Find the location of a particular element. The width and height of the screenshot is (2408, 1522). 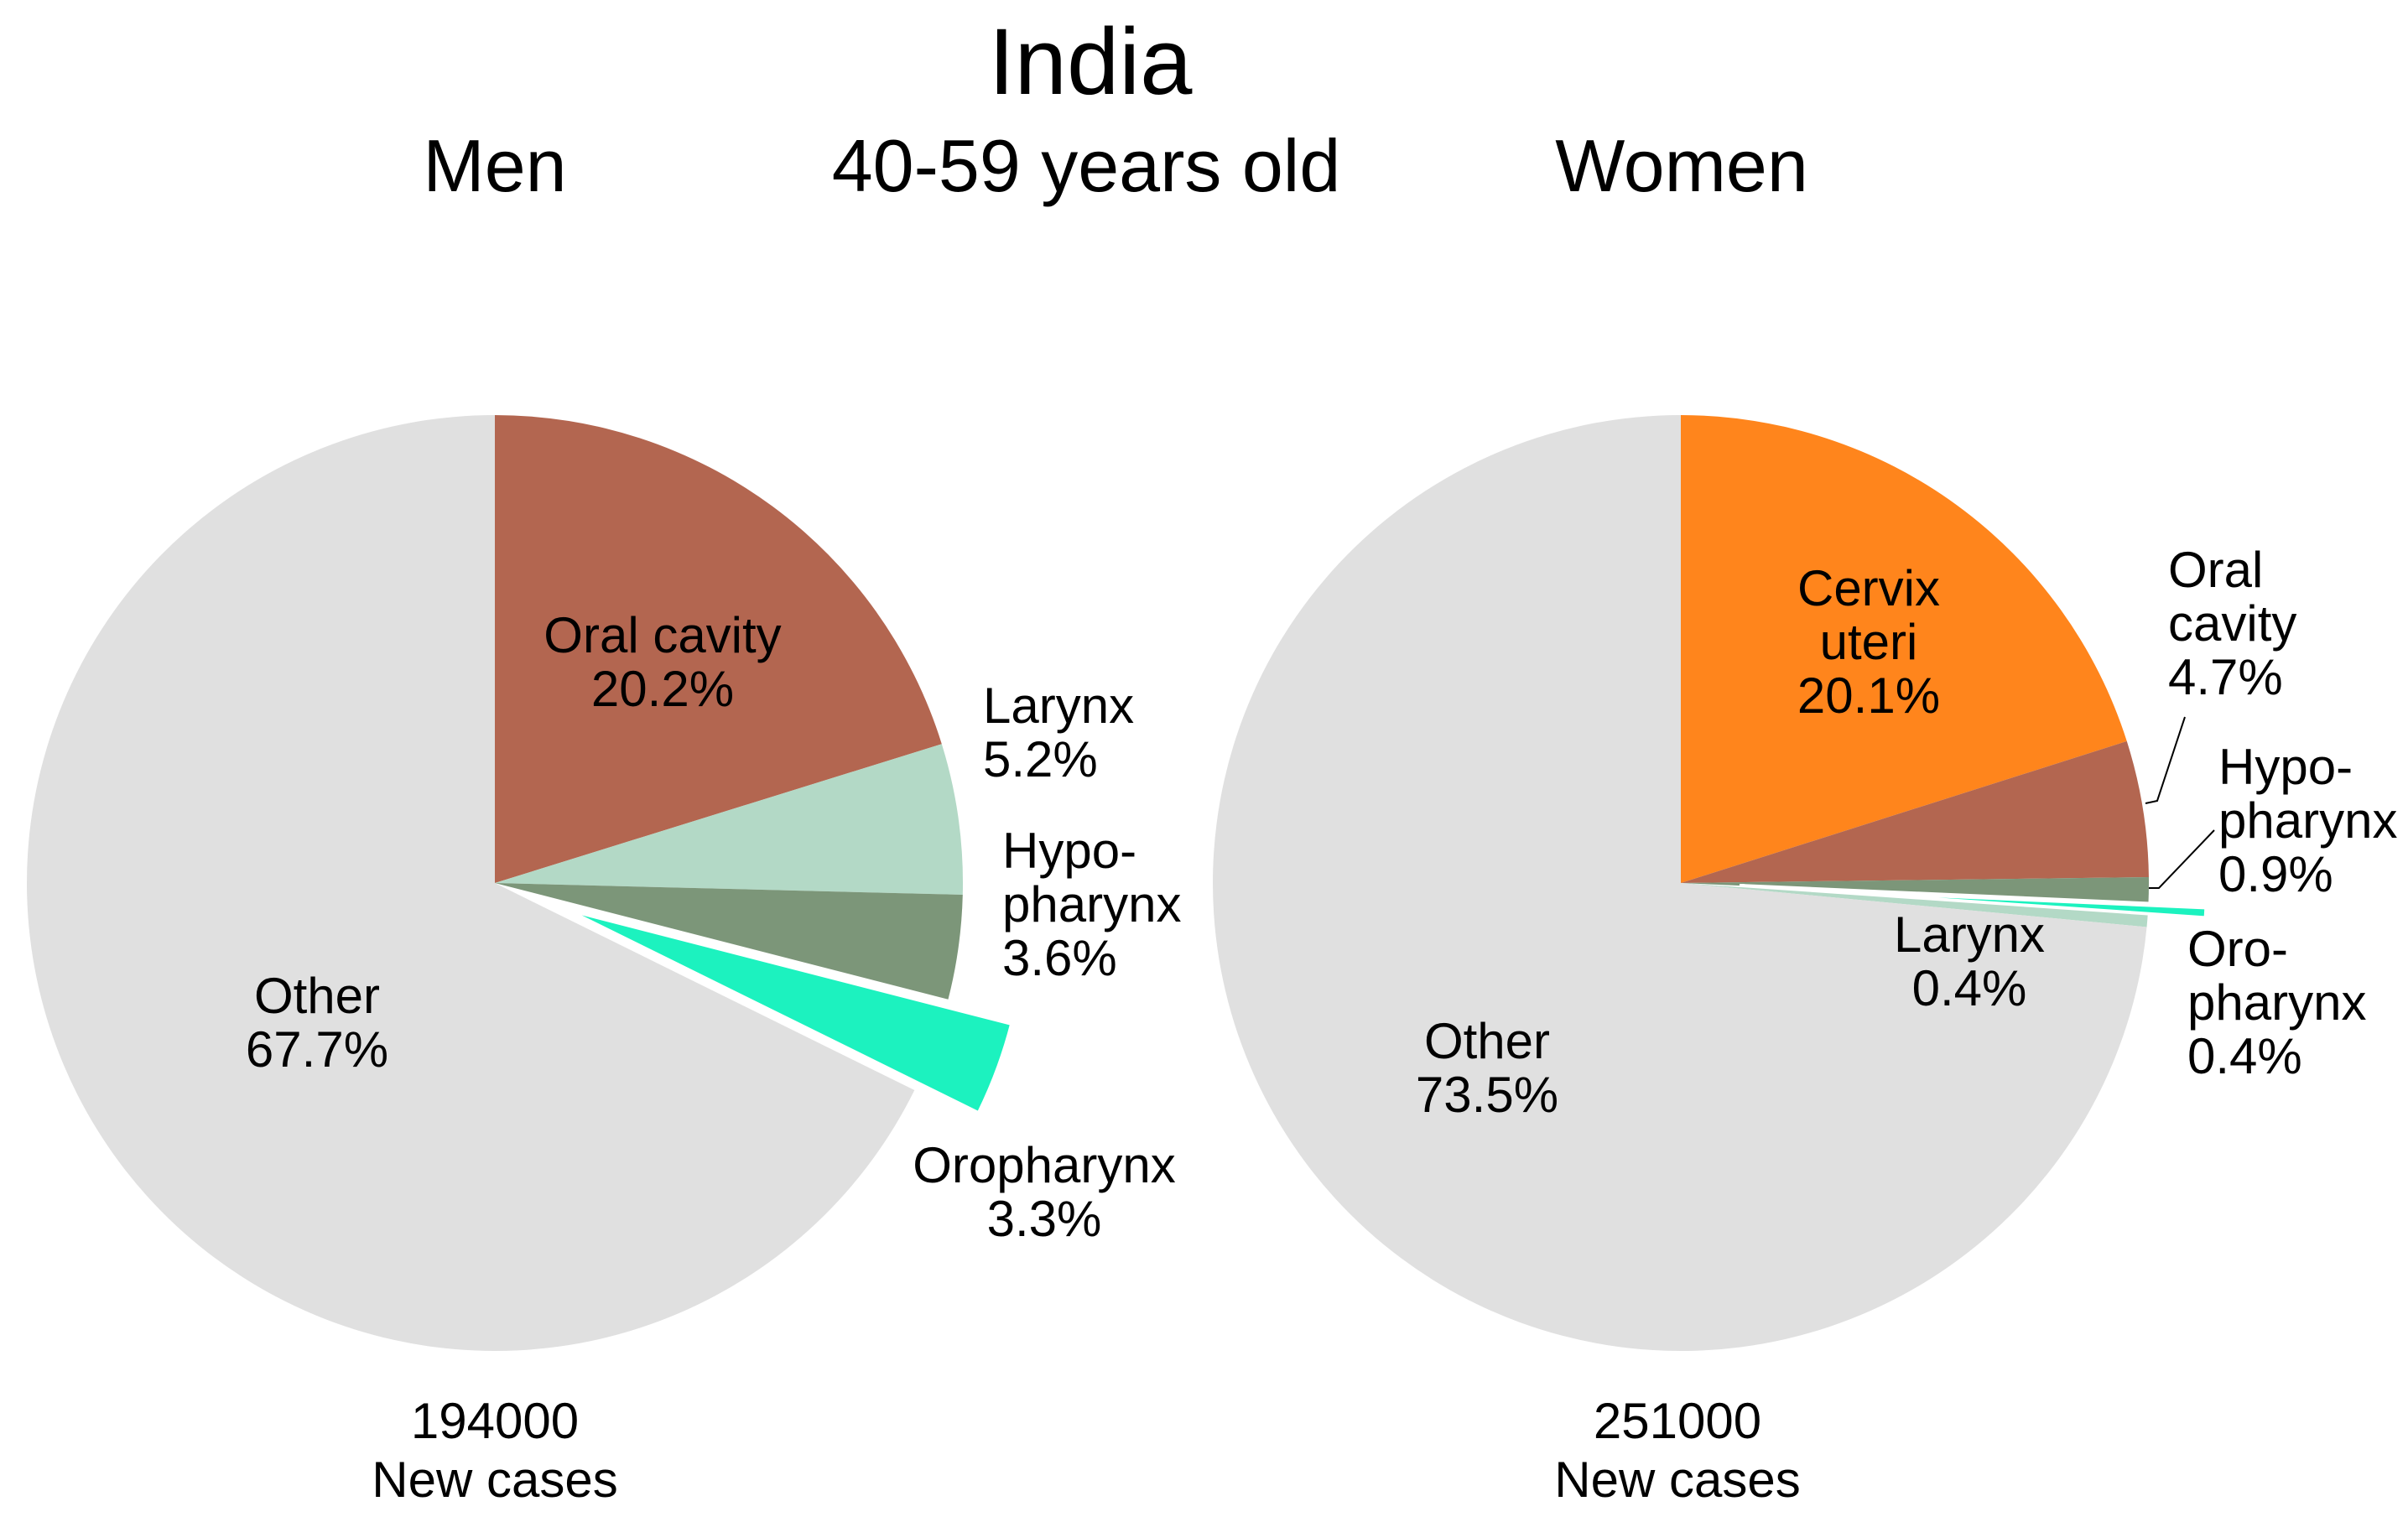

women-total-cases: 251000 is located at coordinates (1677, 1421).